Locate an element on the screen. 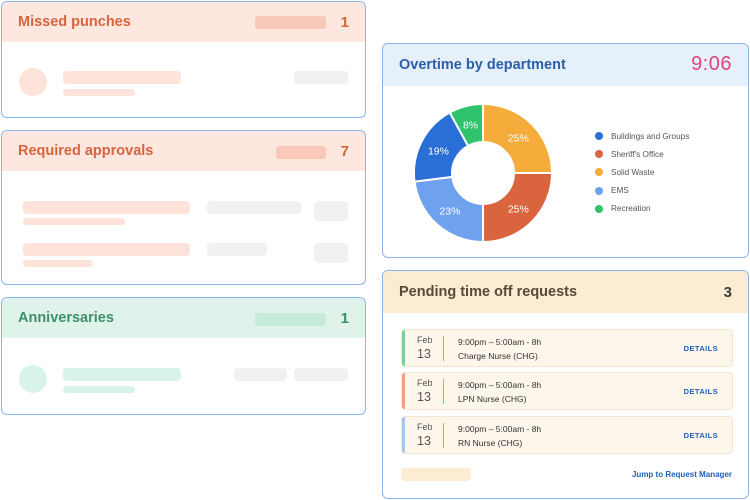 The image size is (750, 500). missed-punches-card: Missed punches 1 is located at coordinates (183, 59).